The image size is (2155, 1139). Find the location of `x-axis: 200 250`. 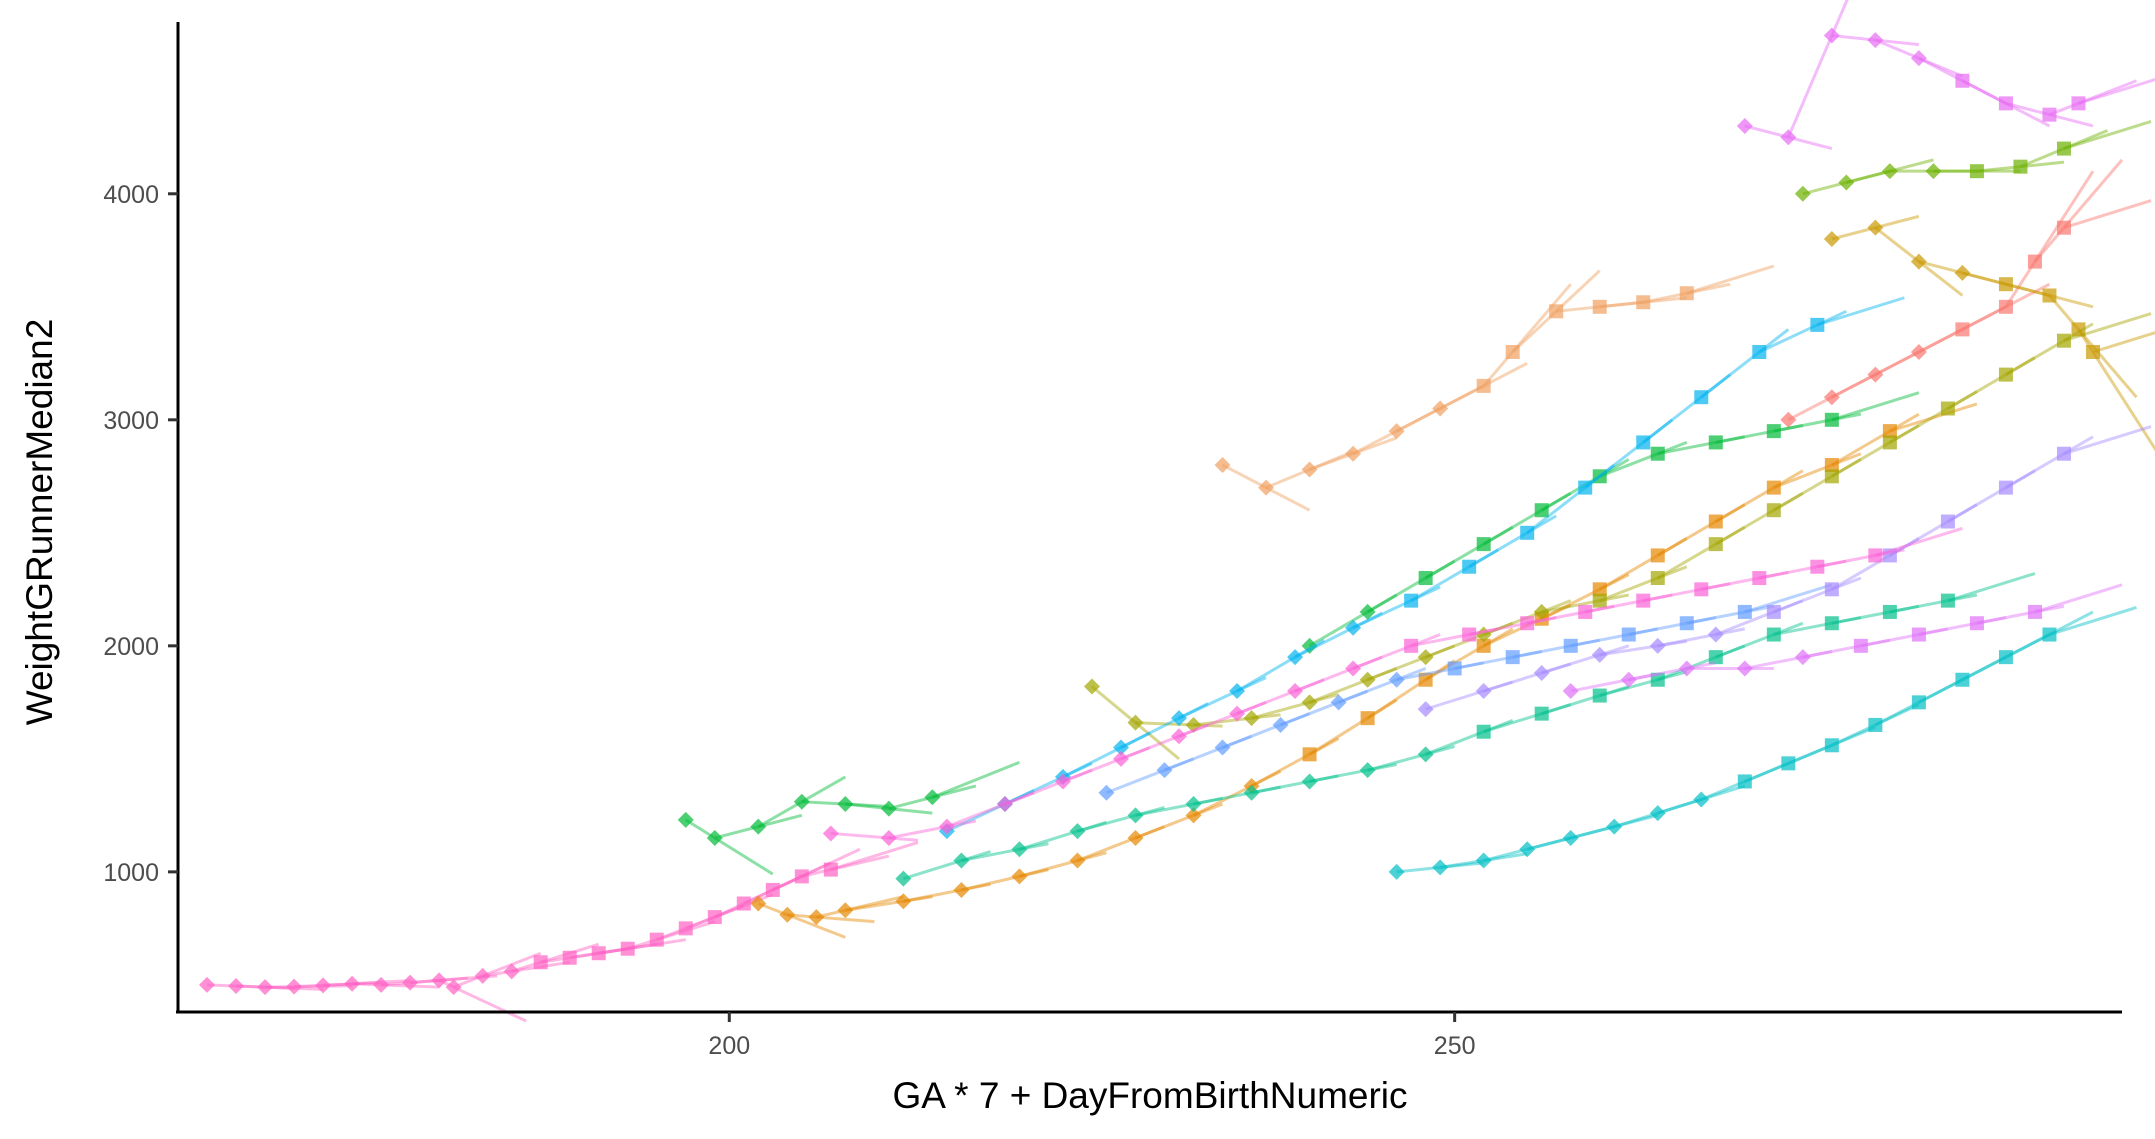

x-axis: 200 250 is located at coordinates (1149, 1035).